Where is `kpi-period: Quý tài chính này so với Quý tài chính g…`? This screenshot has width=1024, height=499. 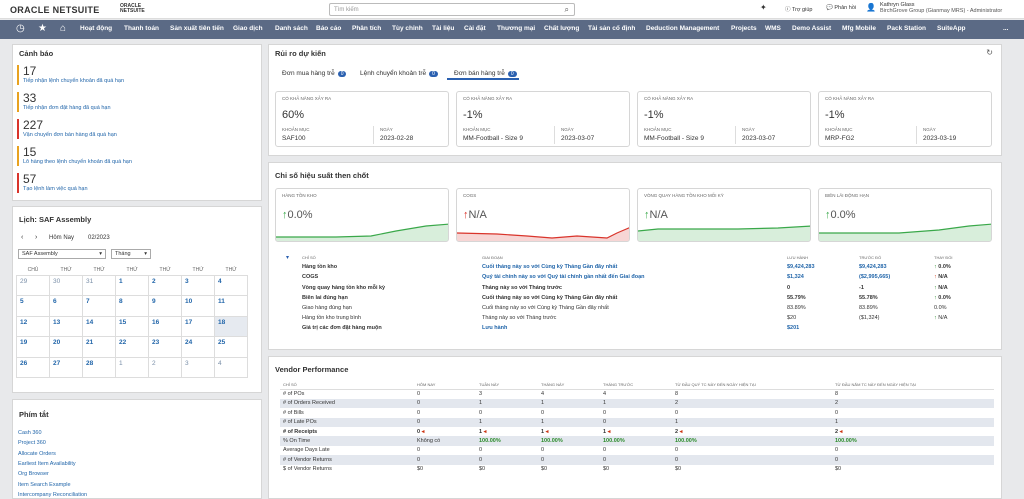 kpi-period: Quý tài chính này so với Quý tài chính g… is located at coordinates (563, 277).